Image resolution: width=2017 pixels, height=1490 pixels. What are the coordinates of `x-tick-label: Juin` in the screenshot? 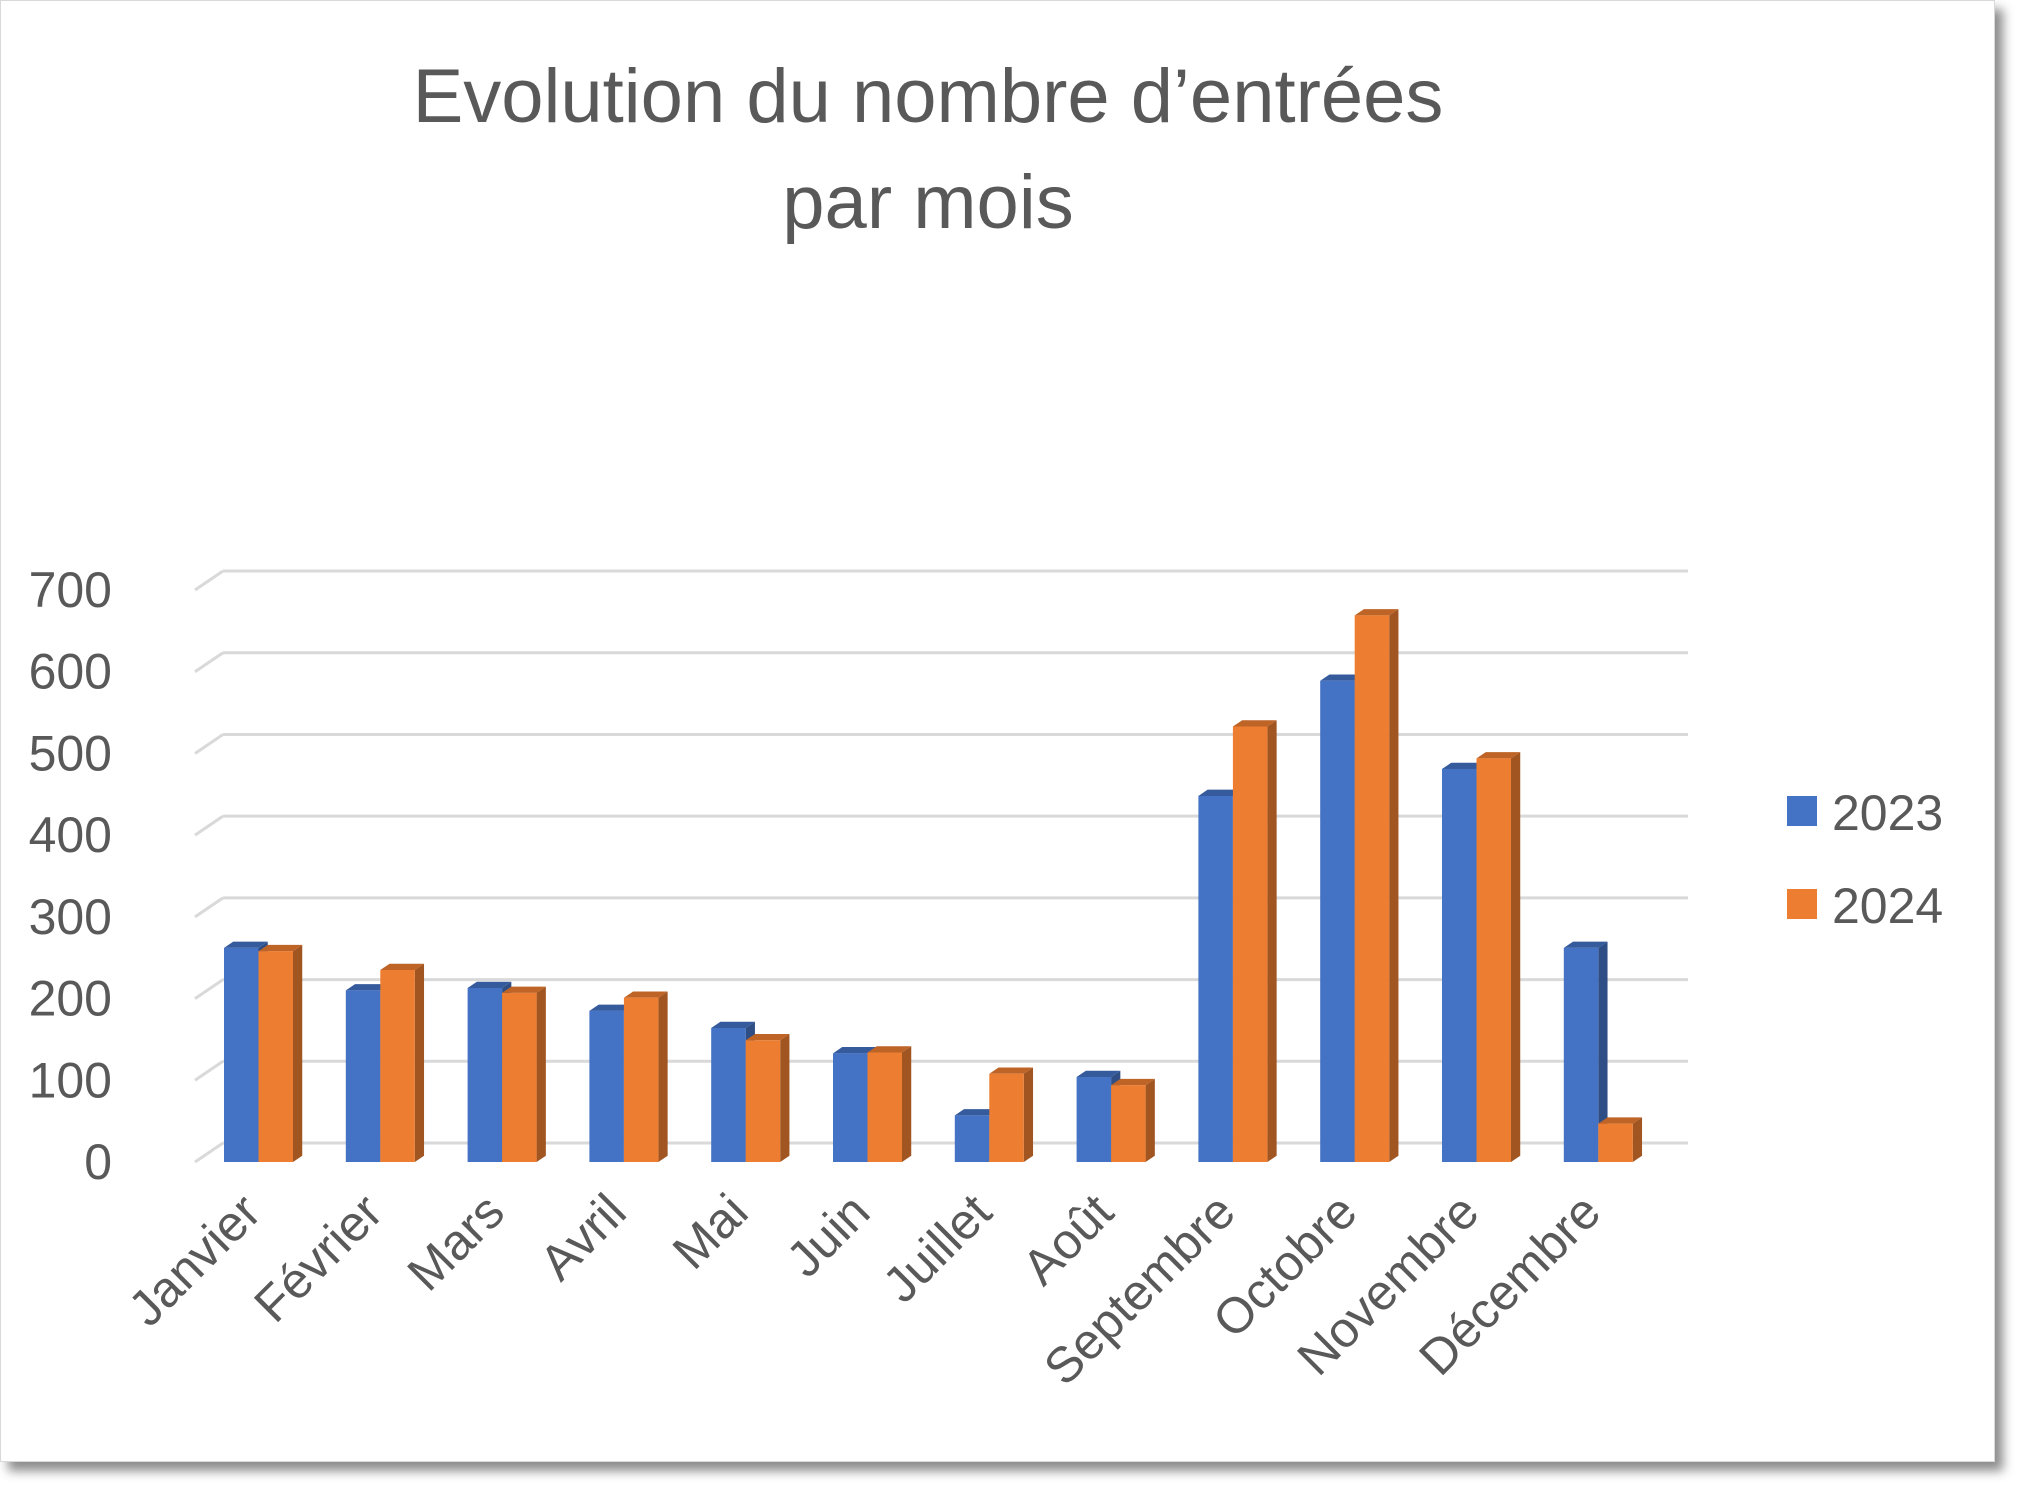 It's located at (828, 1235).